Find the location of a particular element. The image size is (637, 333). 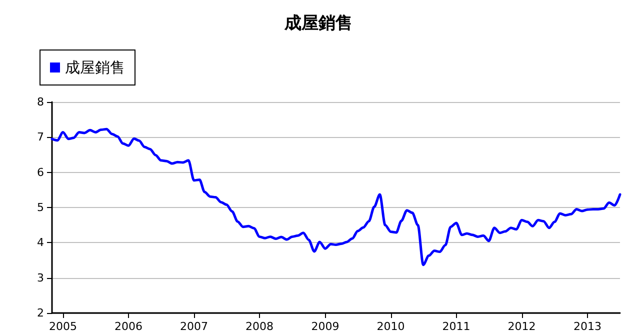

legend-label: 成屋銷售 is located at coordinates (95, 67).